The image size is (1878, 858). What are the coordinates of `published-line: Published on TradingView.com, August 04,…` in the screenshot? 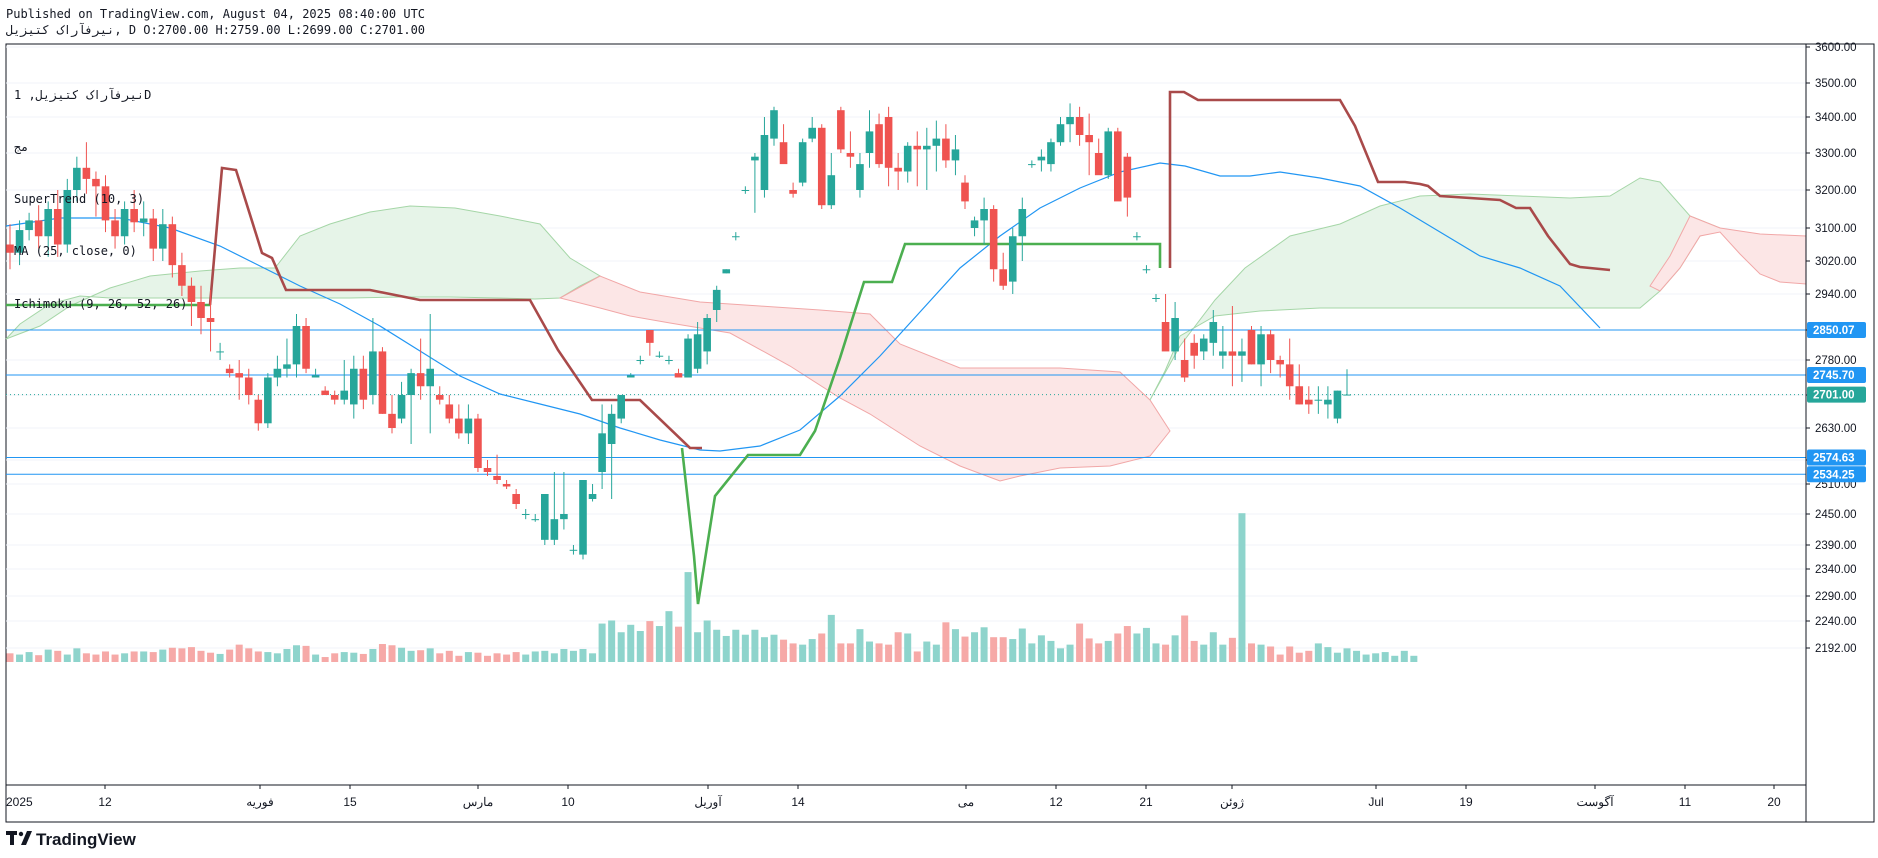 It's located at (216, 14).